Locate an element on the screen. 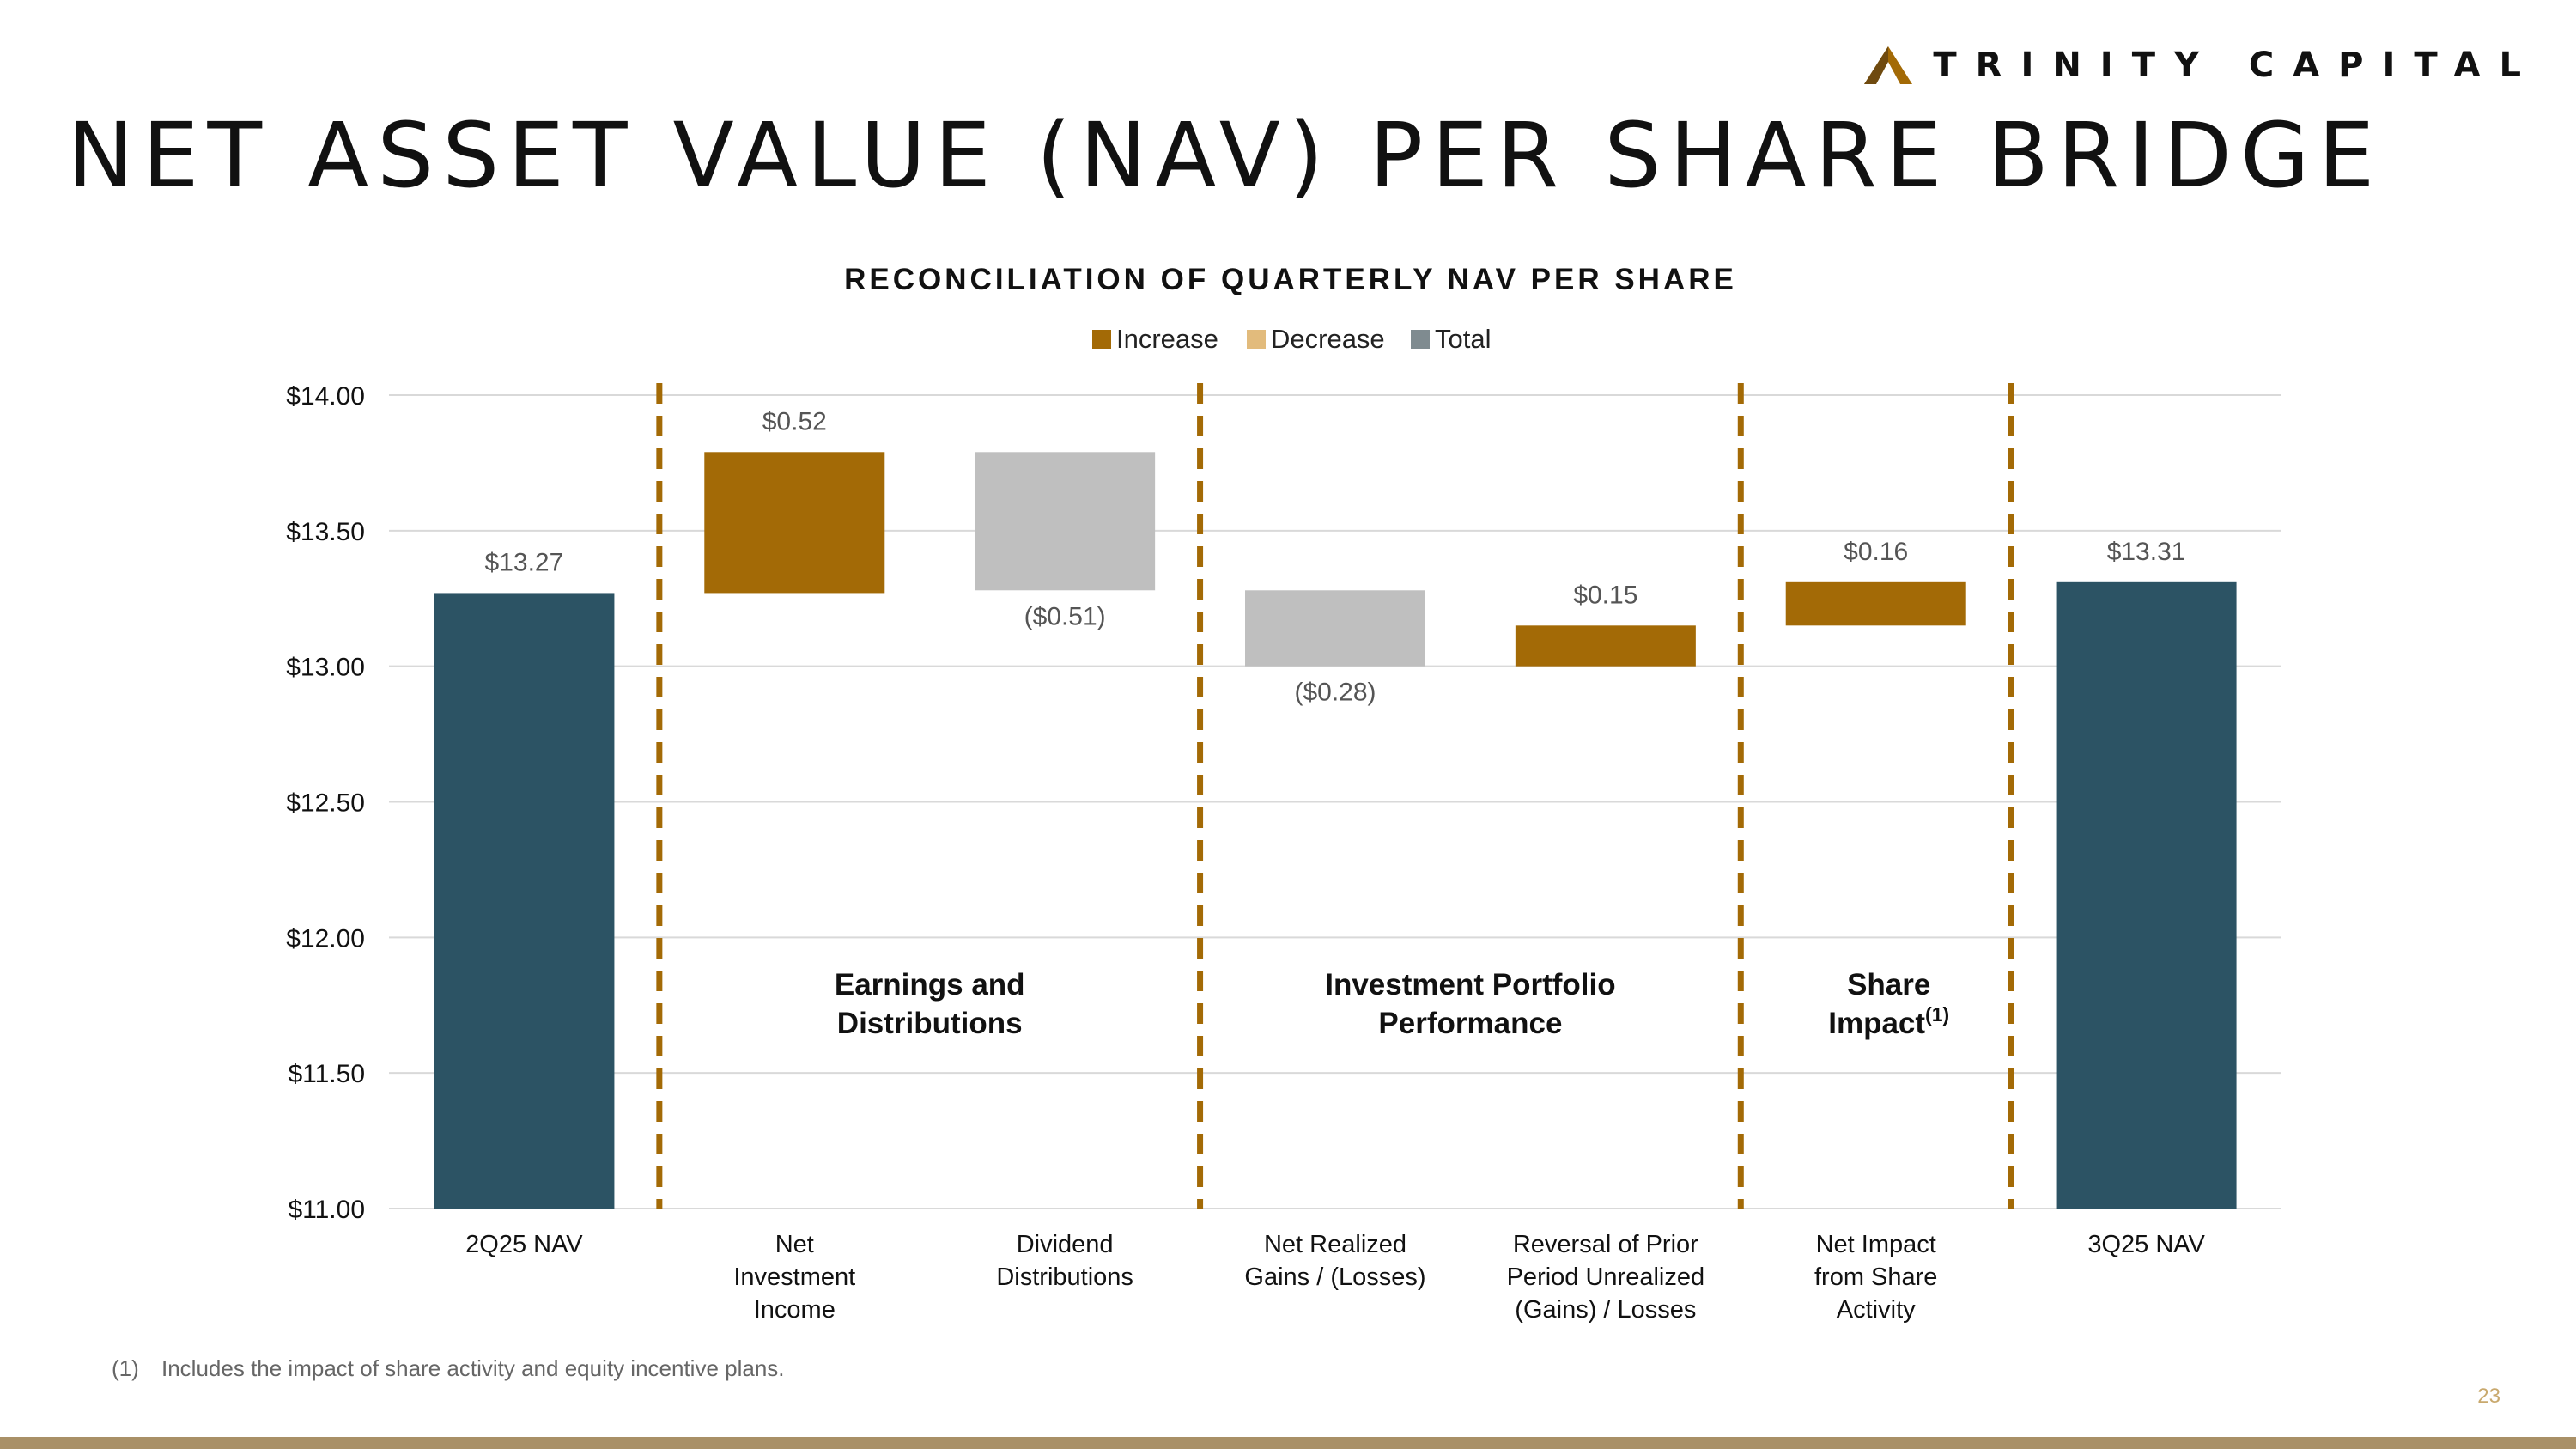 Image resolution: width=2576 pixels, height=1449 pixels. brand-logo: TRINITY CAPITAL is located at coordinates (2201, 65).